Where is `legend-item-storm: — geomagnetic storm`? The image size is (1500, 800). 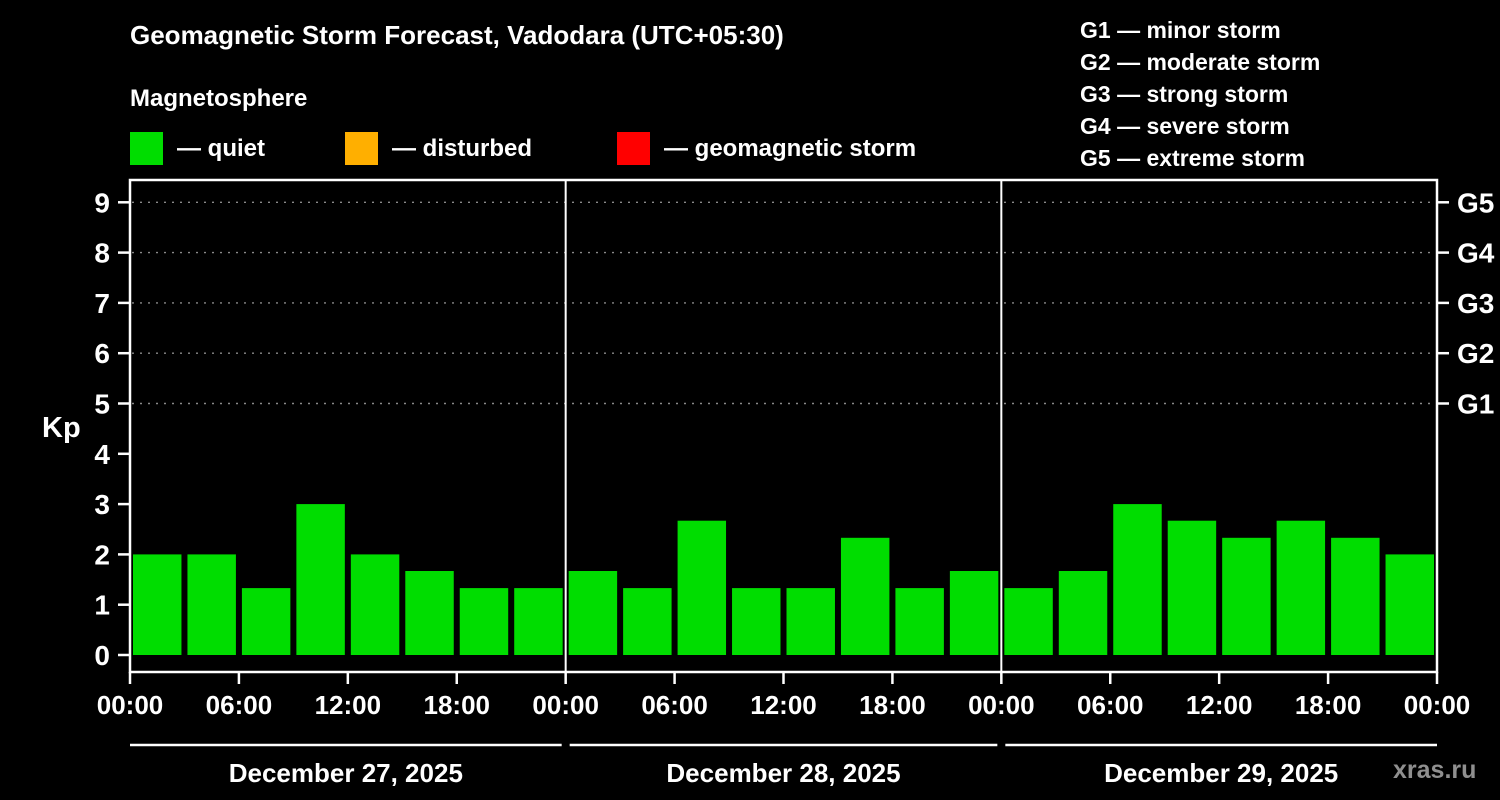 legend-item-storm: — geomagnetic storm is located at coordinates (766, 148).